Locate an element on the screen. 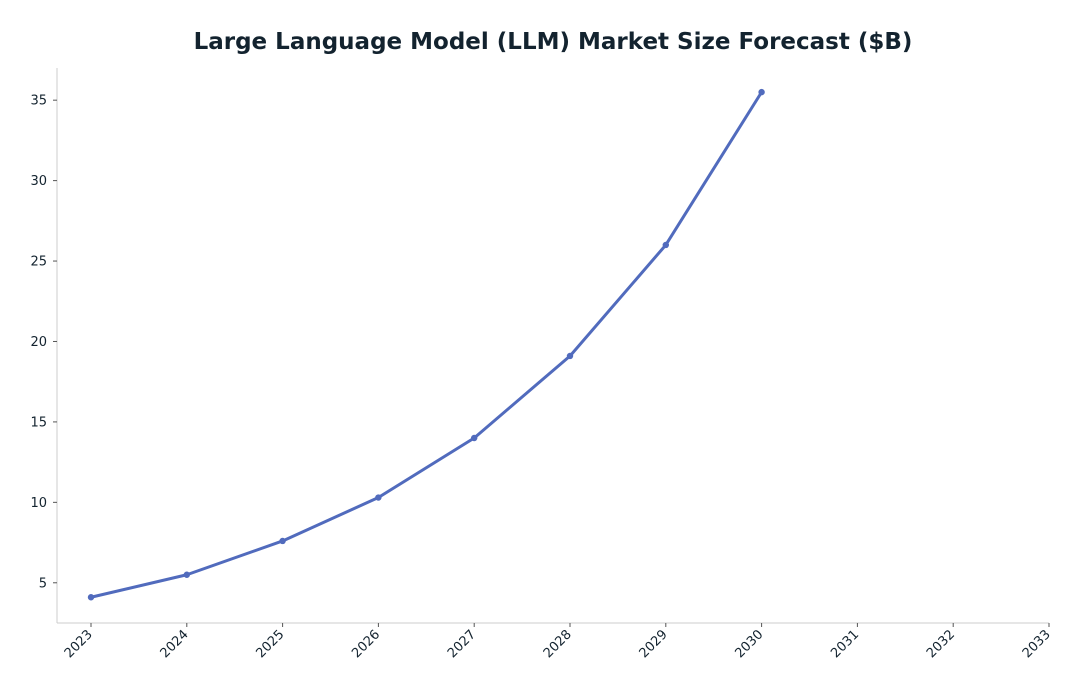  x-tick-label: 2023 is located at coordinates (79, 644).